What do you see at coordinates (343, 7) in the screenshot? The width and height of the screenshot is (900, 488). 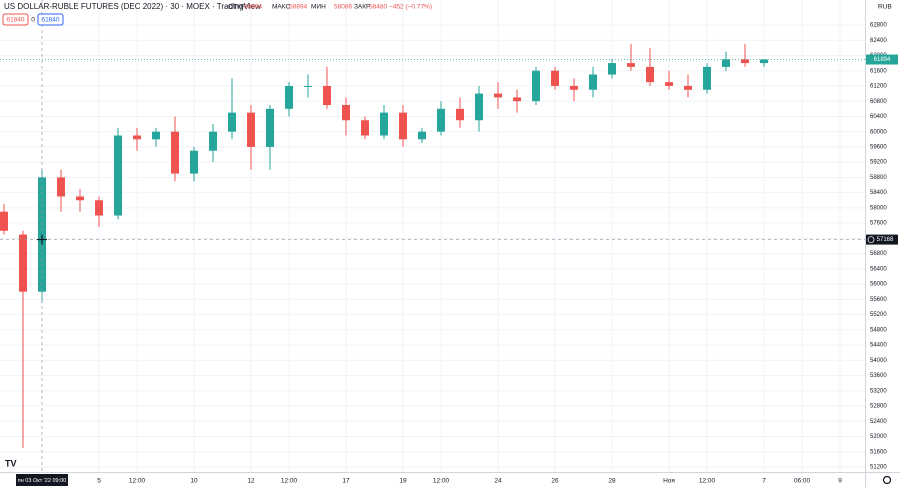 I see `low-value: 58086` at bounding box center [343, 7].